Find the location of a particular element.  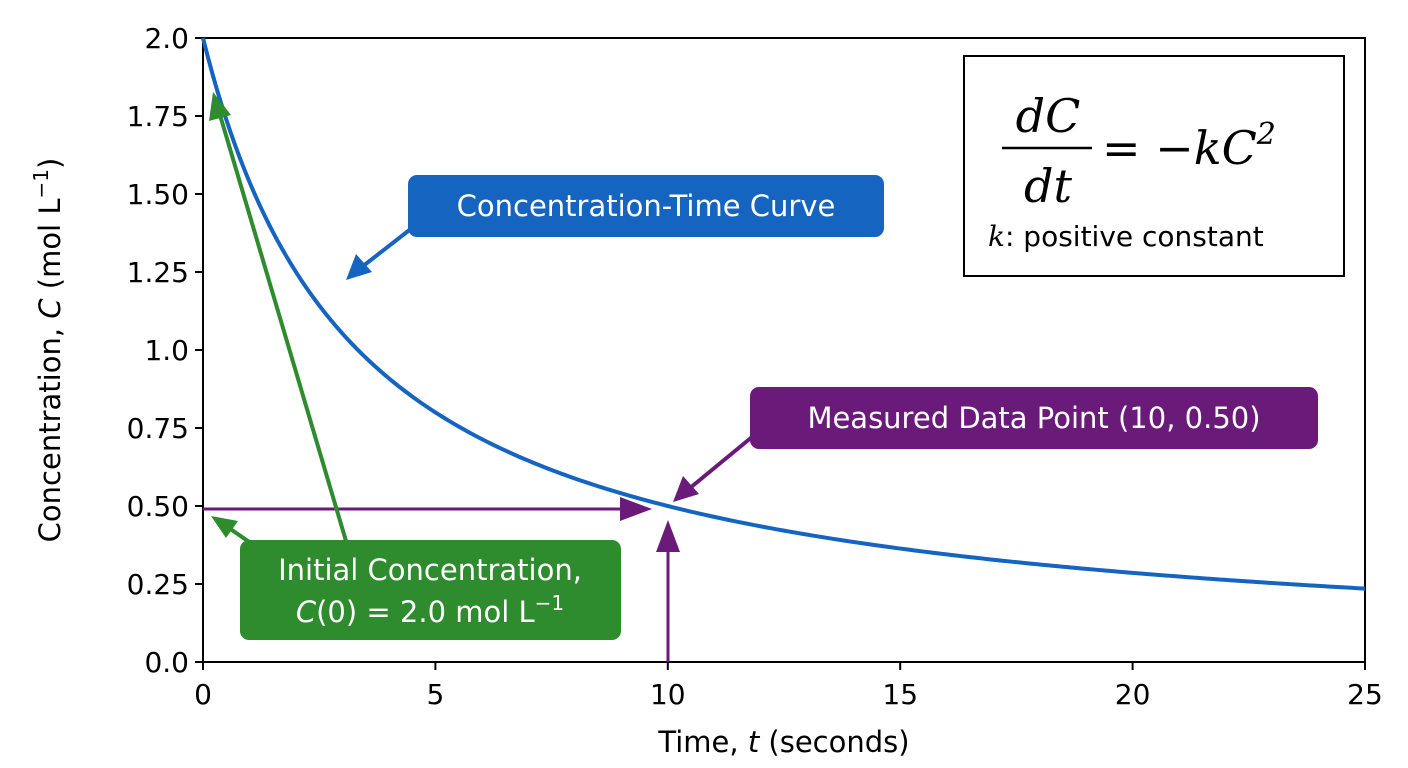

data-point-annotation-arrowhead is located at coordinates (686, 489).